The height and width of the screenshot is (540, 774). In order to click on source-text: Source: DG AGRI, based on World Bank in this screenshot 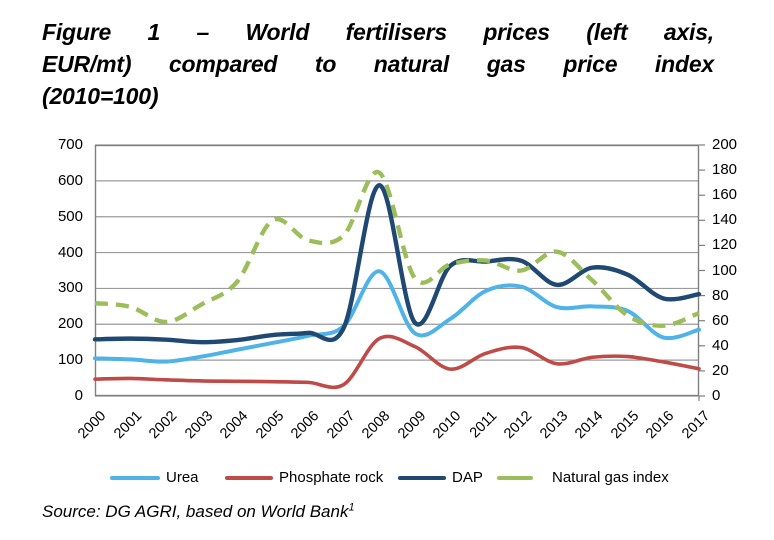, I will do `click(195, 511)`.